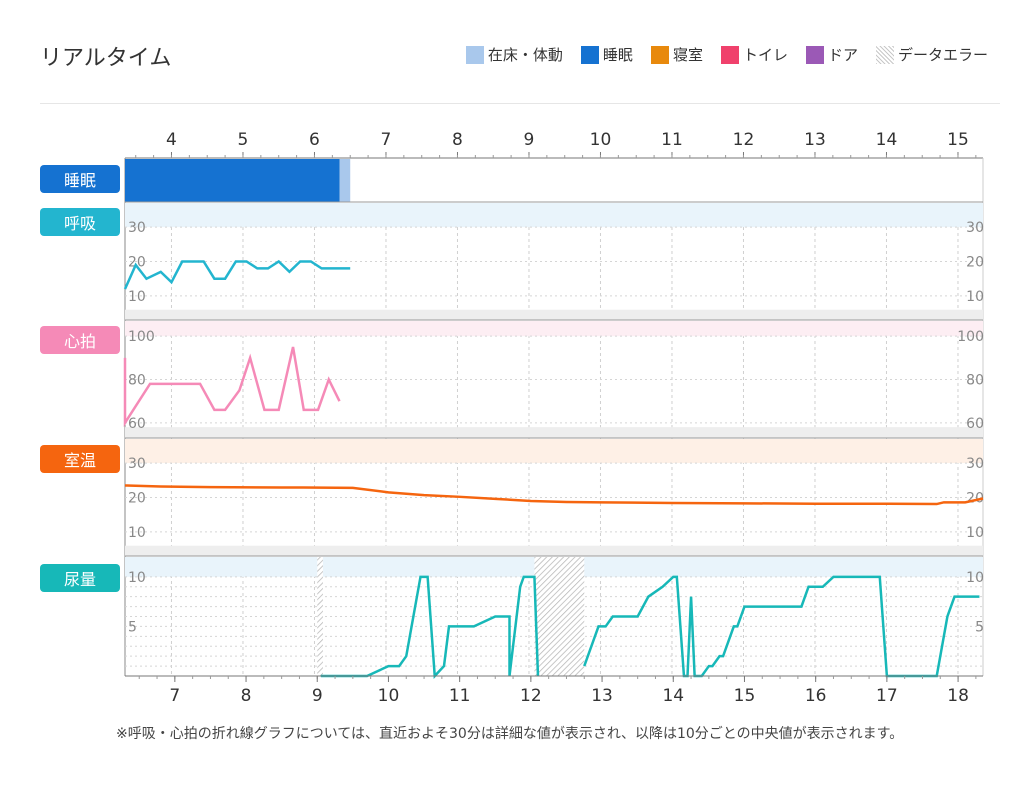  Describe the element at coordinates (602, 696) in the screenshot. I see `bottom-axis-tick-label: 13` at that location.